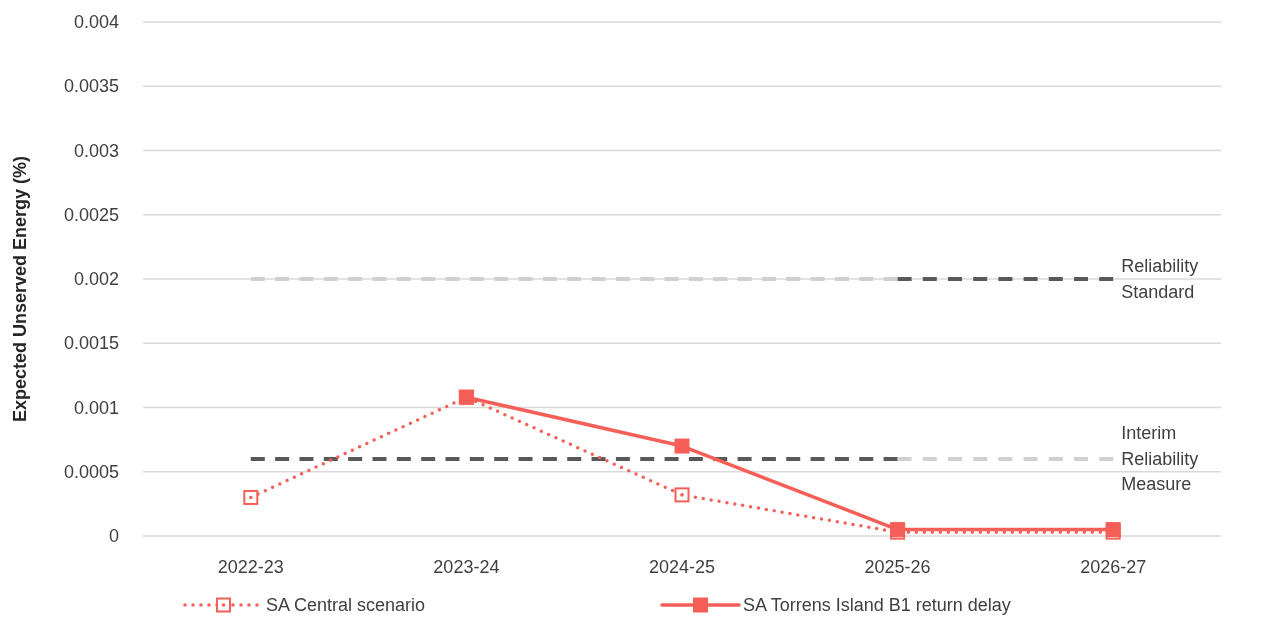 This screenshot has width=1276, height=618. Describe the element at coordinates (20, 289) in the screenshot. I see `y-axis-title: Expected Unserved Energy (%)` at that location.